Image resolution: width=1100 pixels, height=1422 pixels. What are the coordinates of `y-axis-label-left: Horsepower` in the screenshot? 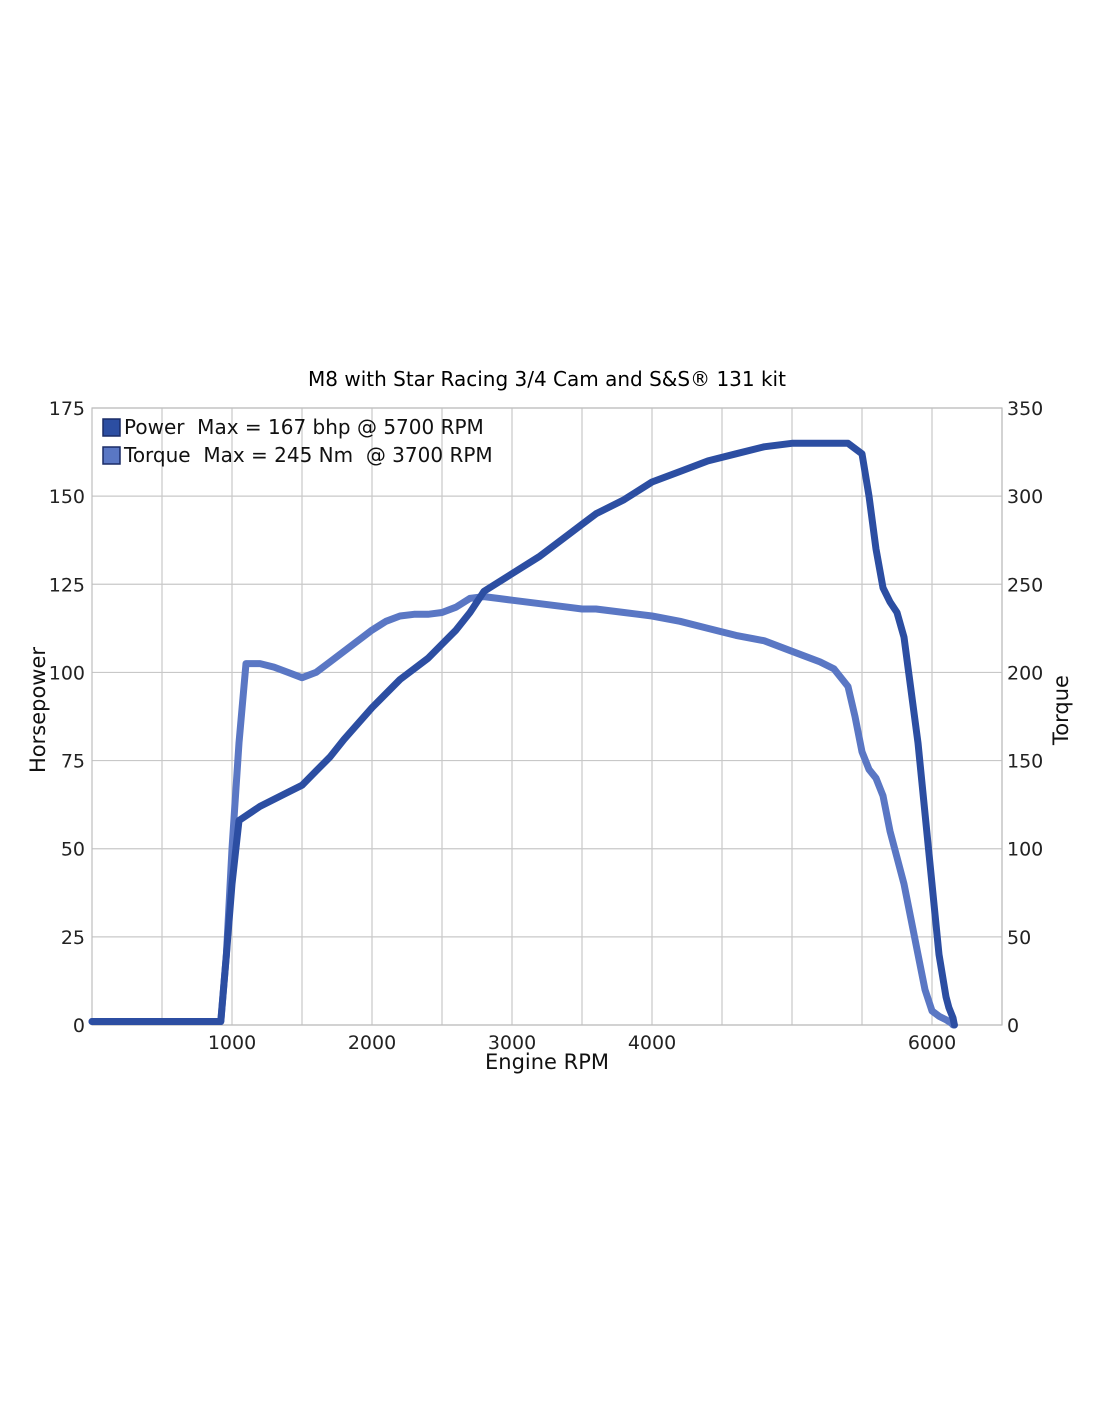 It's located at (38, 710).